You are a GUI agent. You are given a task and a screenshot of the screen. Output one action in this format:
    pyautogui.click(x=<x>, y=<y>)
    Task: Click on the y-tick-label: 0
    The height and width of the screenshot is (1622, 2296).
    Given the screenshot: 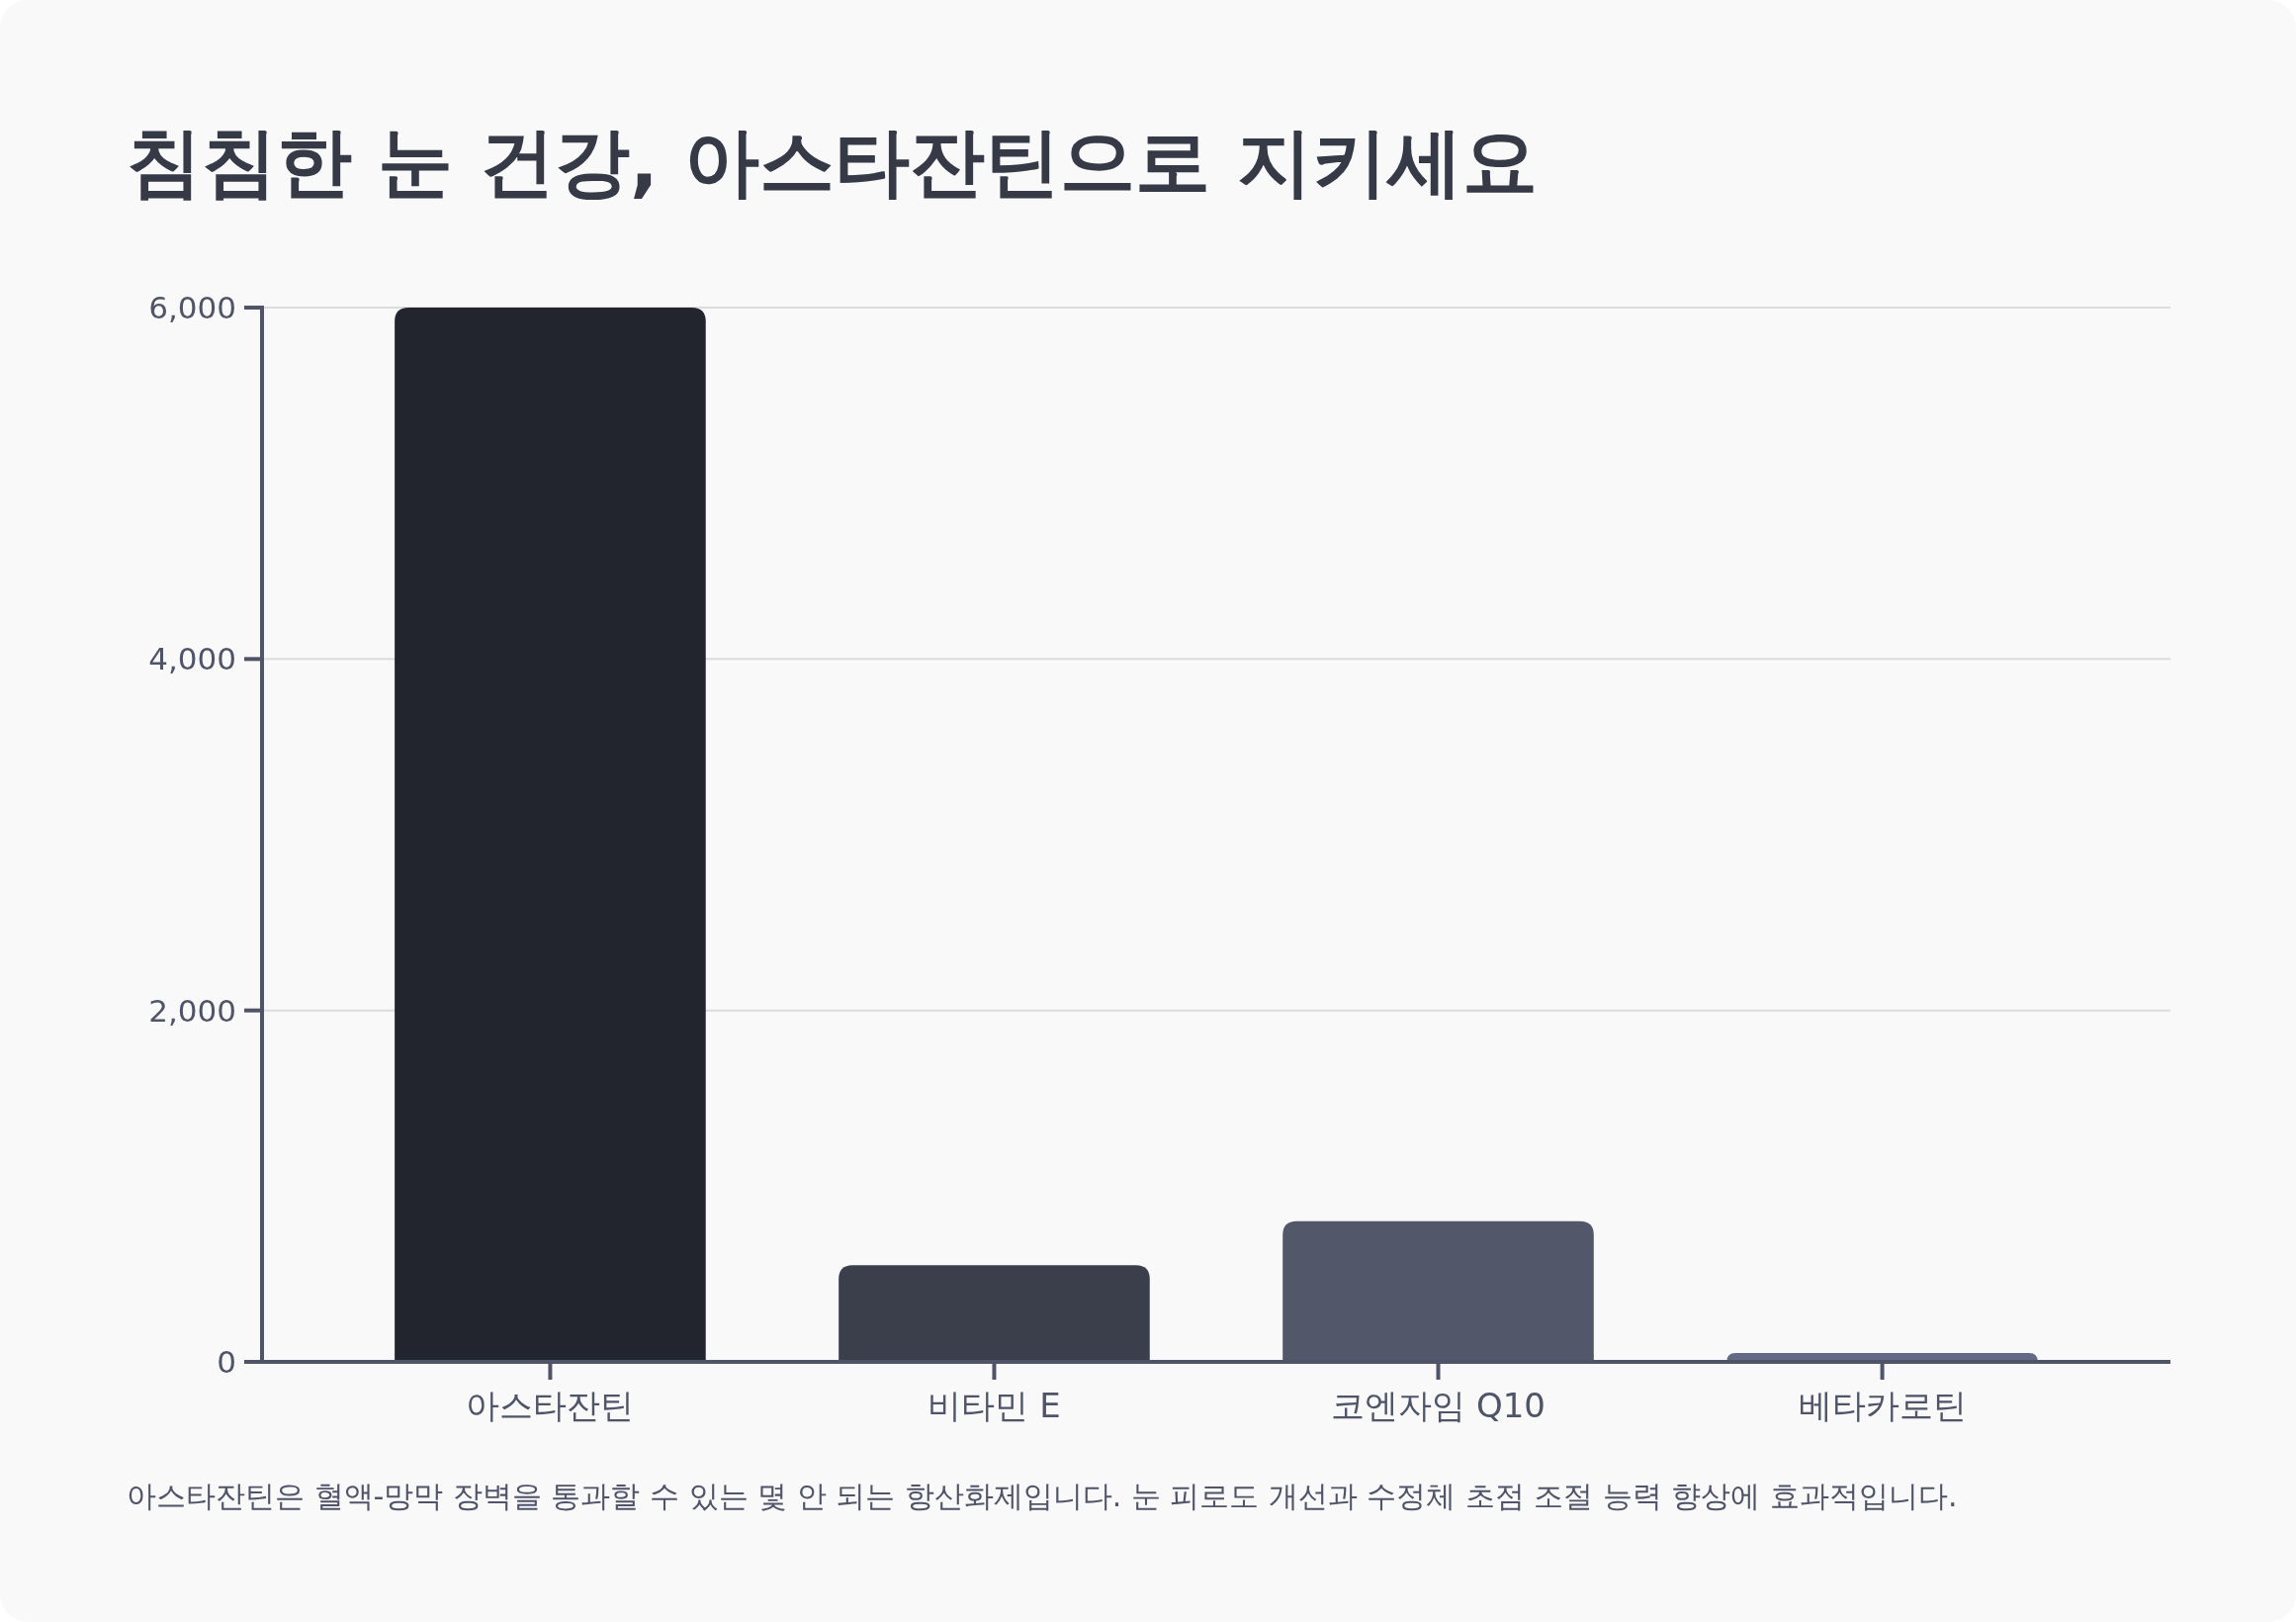 What is the action you would take?
    pyautogui.click(x=227, y=1362)
    